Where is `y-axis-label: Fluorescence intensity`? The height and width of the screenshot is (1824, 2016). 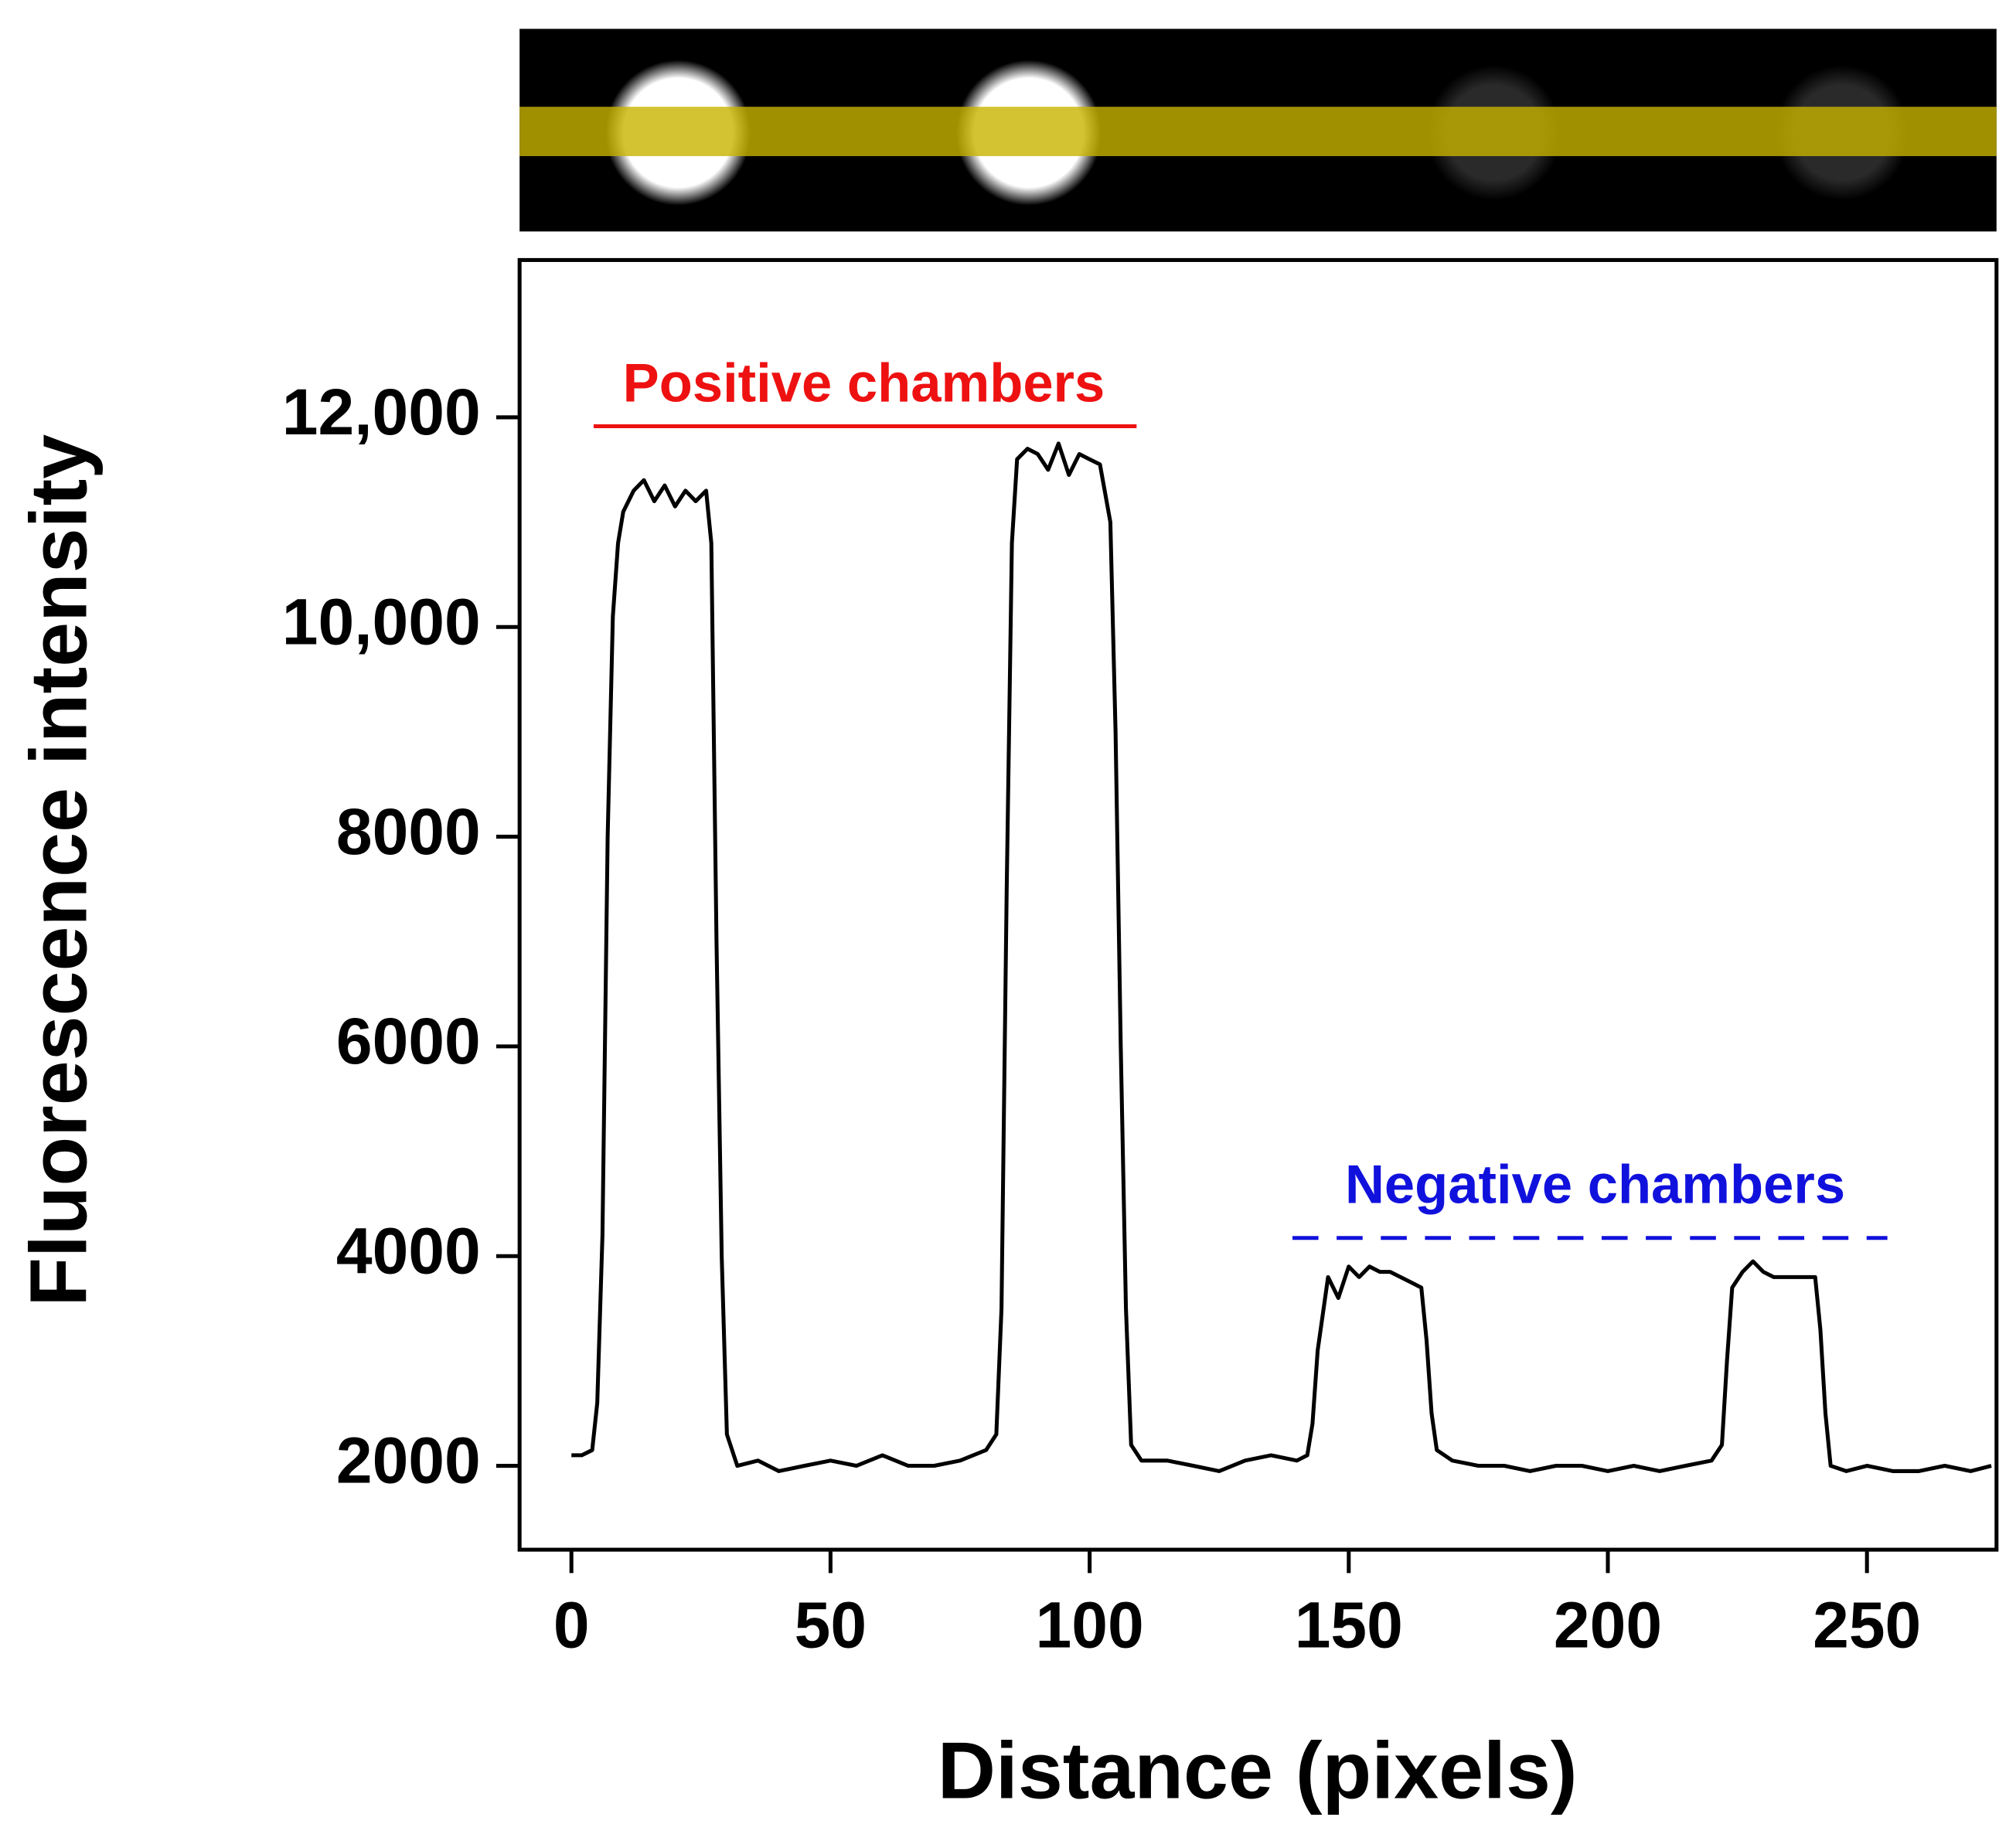 y-axis-label: Fluorescence intensity is located at coordinates (59, 870).